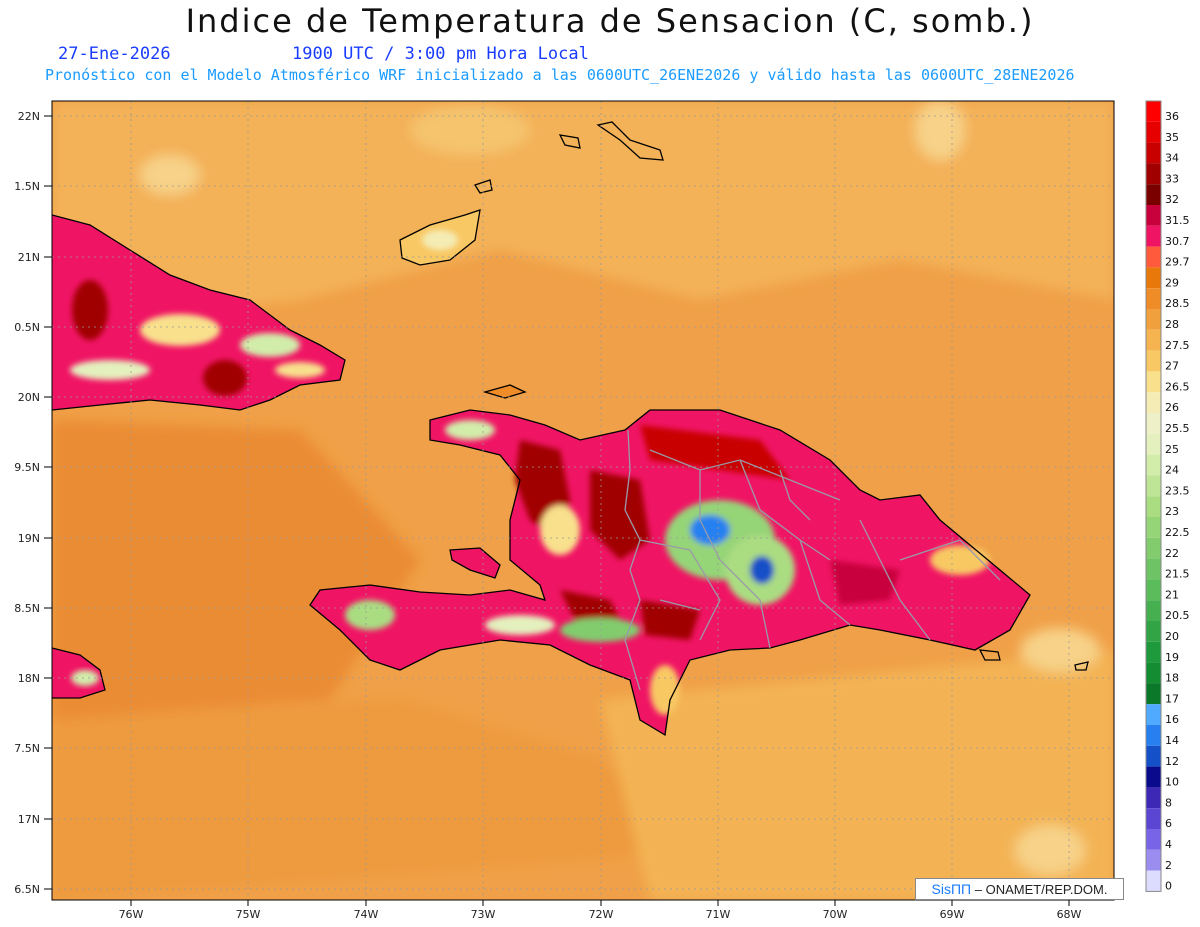 The image size is (1200, 927). I want to click on forecast-date: 27-Ene-2026, so click(114, 54).